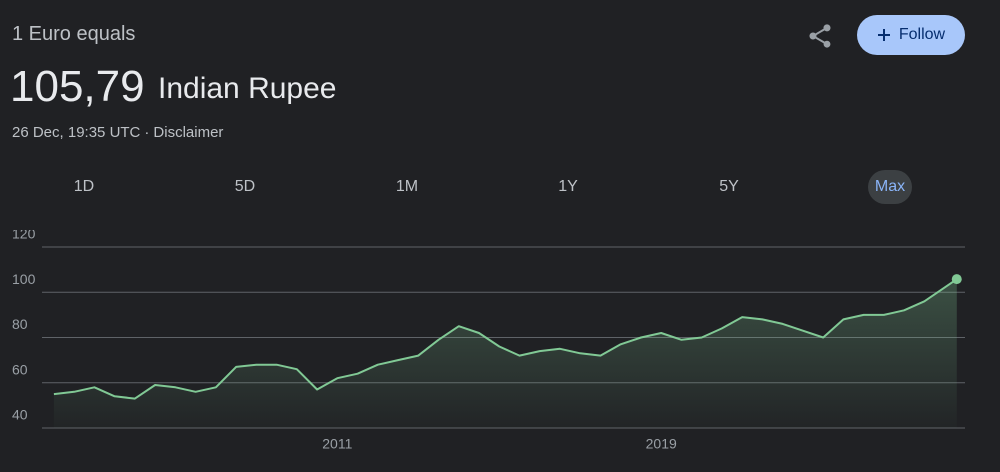 The height and width of the screenshot is (472, 1000). I want to click on y-tick-label: 80, so click(20, 324).